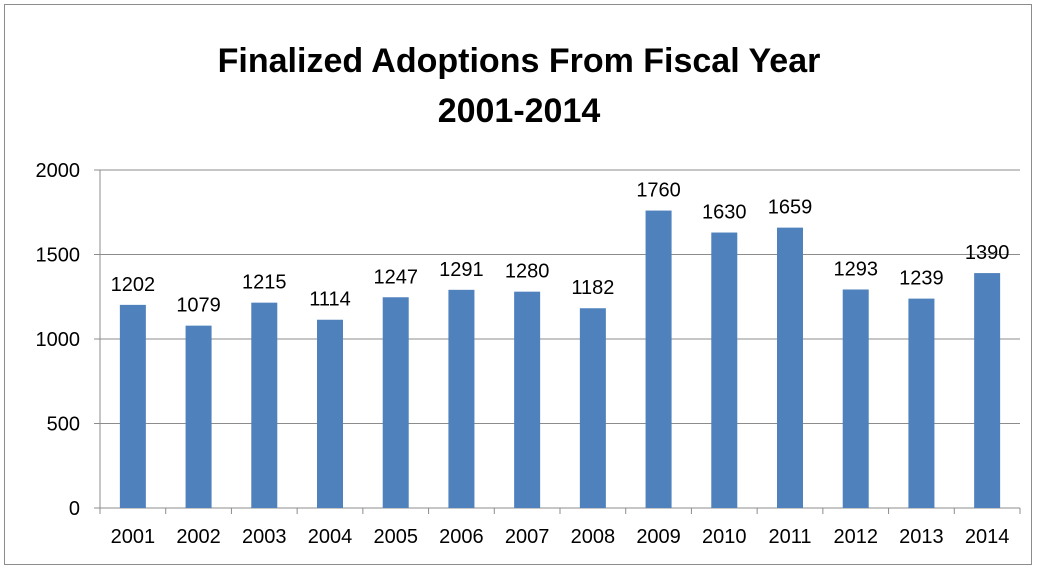  I want to click on x-tick-label-2002: 2002, so click(198, 537).